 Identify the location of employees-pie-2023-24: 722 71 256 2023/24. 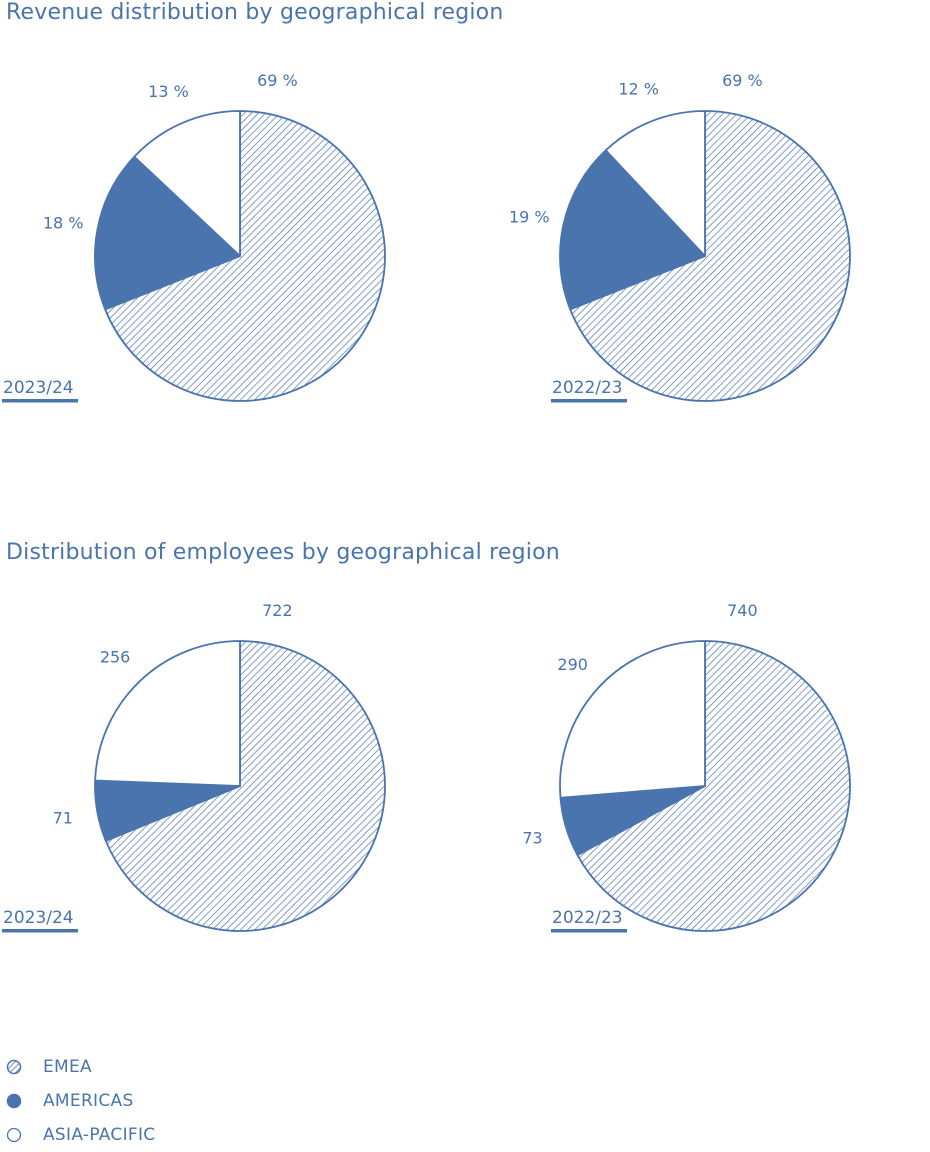
(194, 767).